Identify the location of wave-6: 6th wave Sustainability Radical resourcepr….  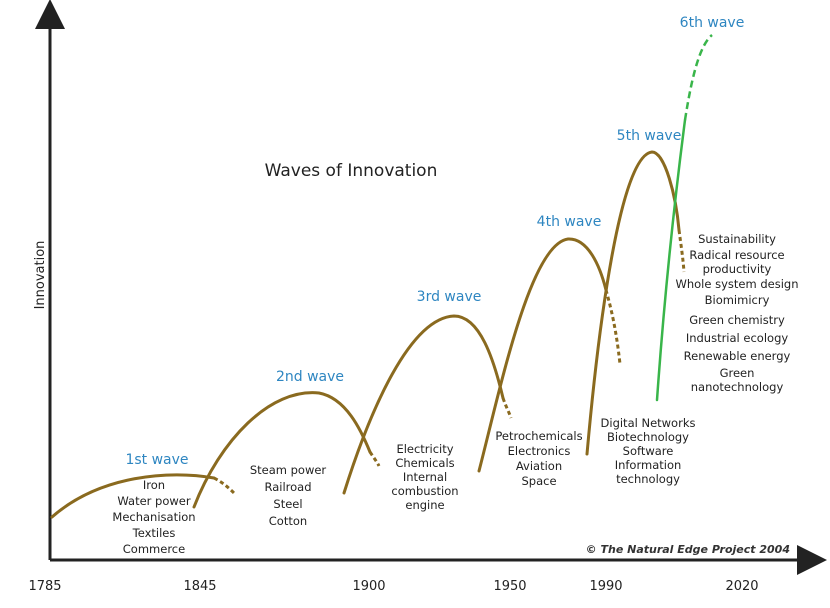
(727, 208).